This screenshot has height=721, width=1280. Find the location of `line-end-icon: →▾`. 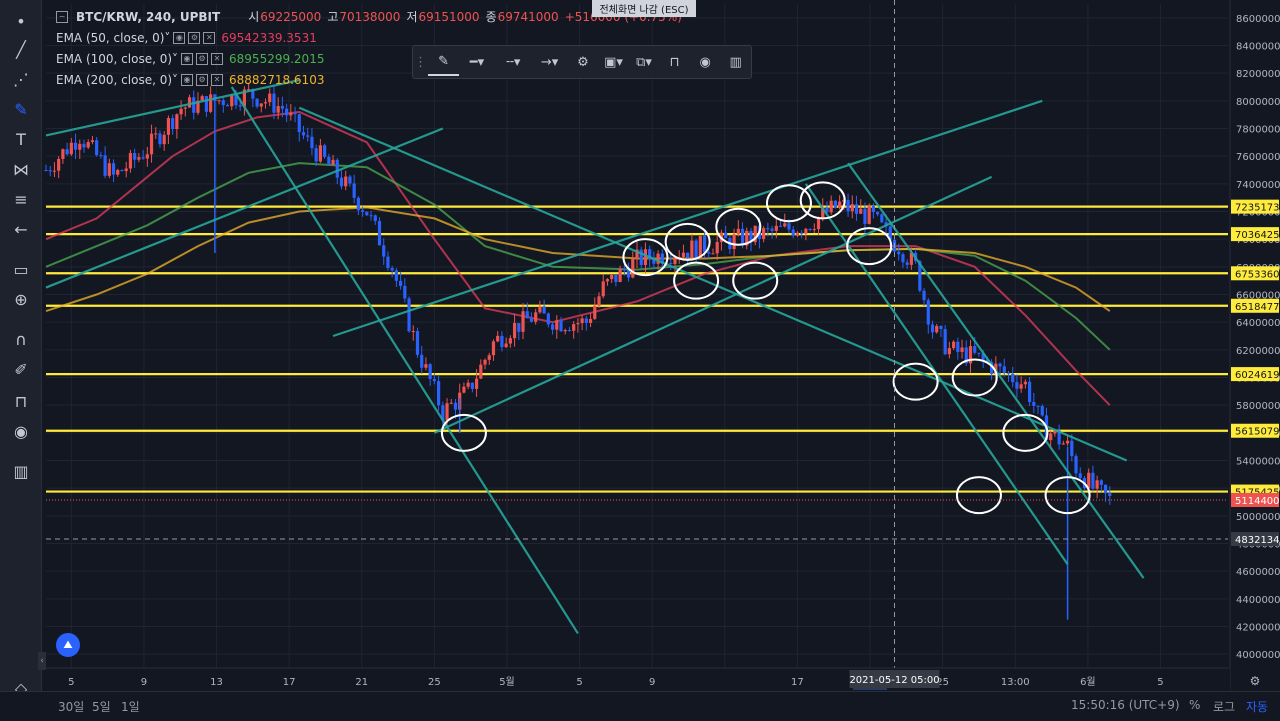

line-end-icon: →▾ is located at coordinates (549, 62).